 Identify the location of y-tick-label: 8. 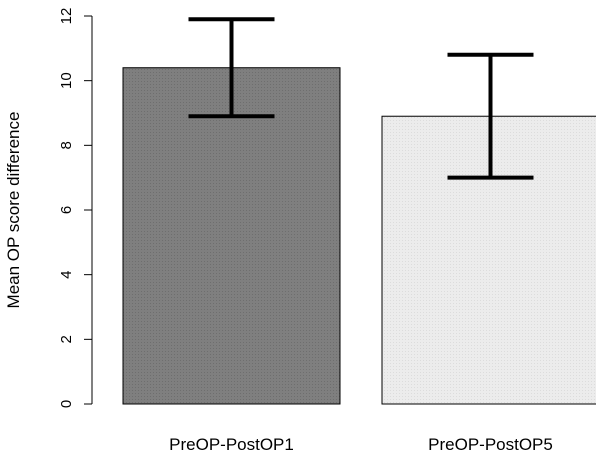
(66, 145).